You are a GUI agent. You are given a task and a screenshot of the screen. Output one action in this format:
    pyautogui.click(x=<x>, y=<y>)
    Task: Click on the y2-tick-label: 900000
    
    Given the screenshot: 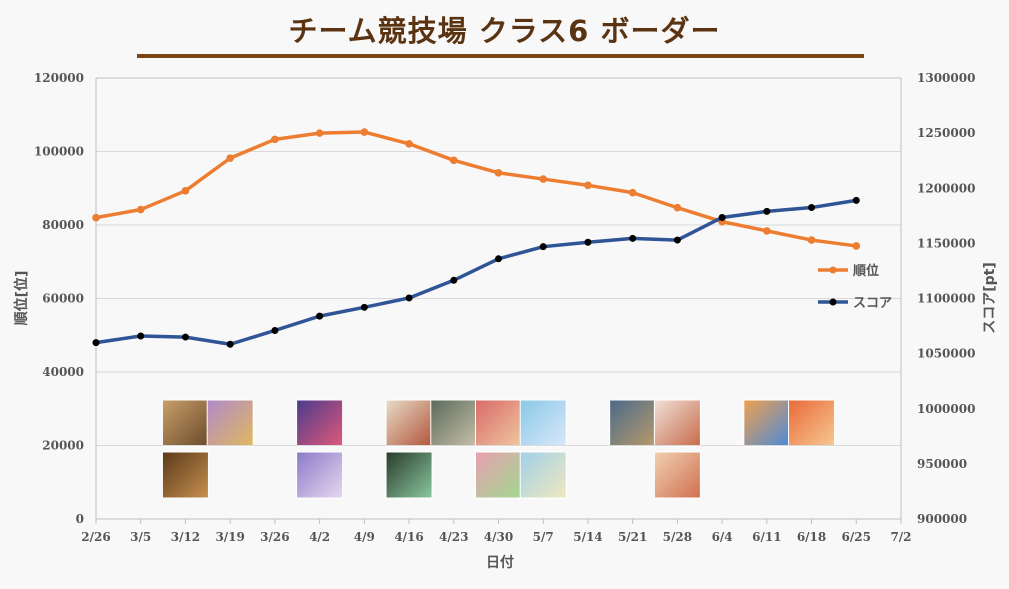 What is the action you would take?
    pyautogui.click(x=942, y=519)
    